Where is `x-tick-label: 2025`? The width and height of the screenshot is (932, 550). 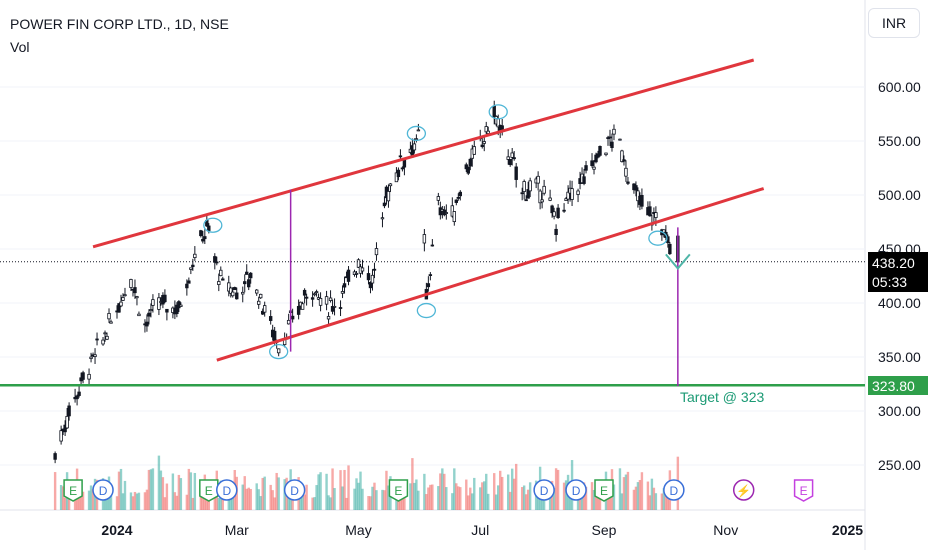 x-tick-label: 2025 is located at coordinates (847, 530).